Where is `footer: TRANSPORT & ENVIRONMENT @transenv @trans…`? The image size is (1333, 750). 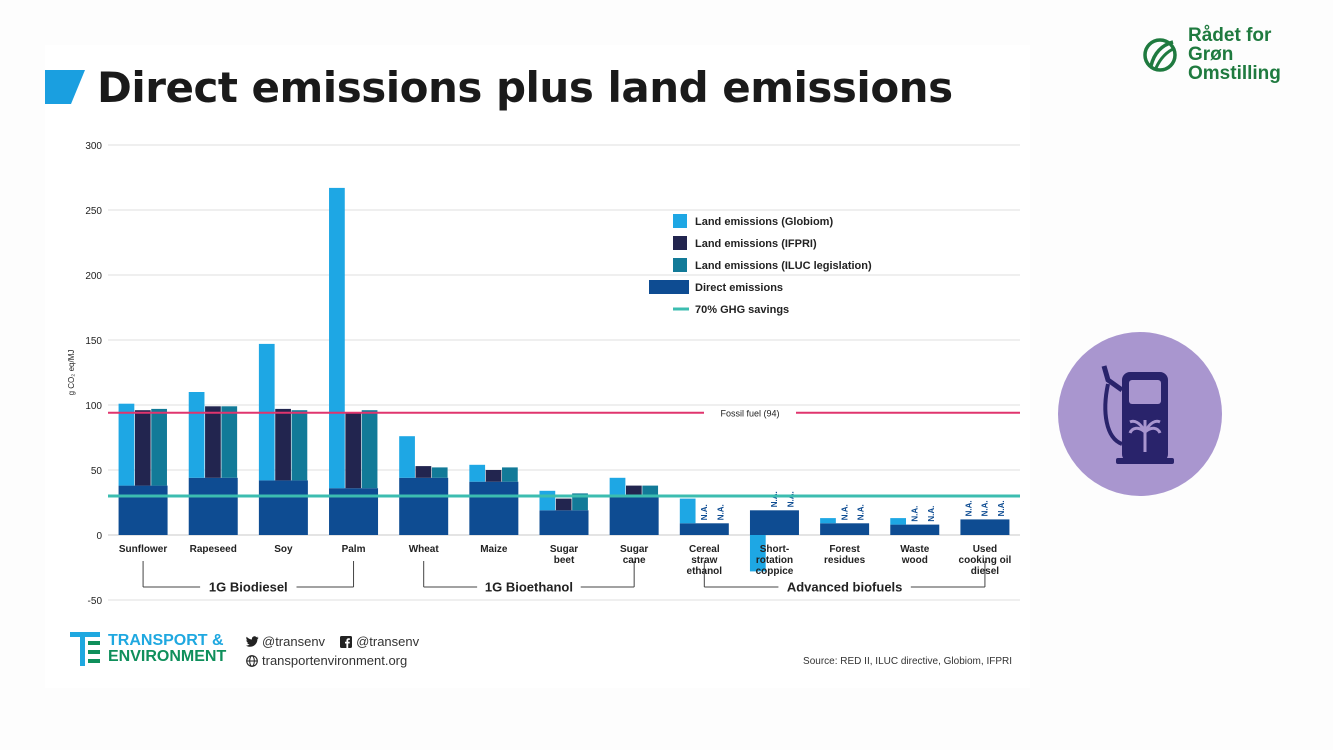
footer: TRANSPORT & ENVIRONMENT @transenv @trans… is located at coordinates (545, 652).